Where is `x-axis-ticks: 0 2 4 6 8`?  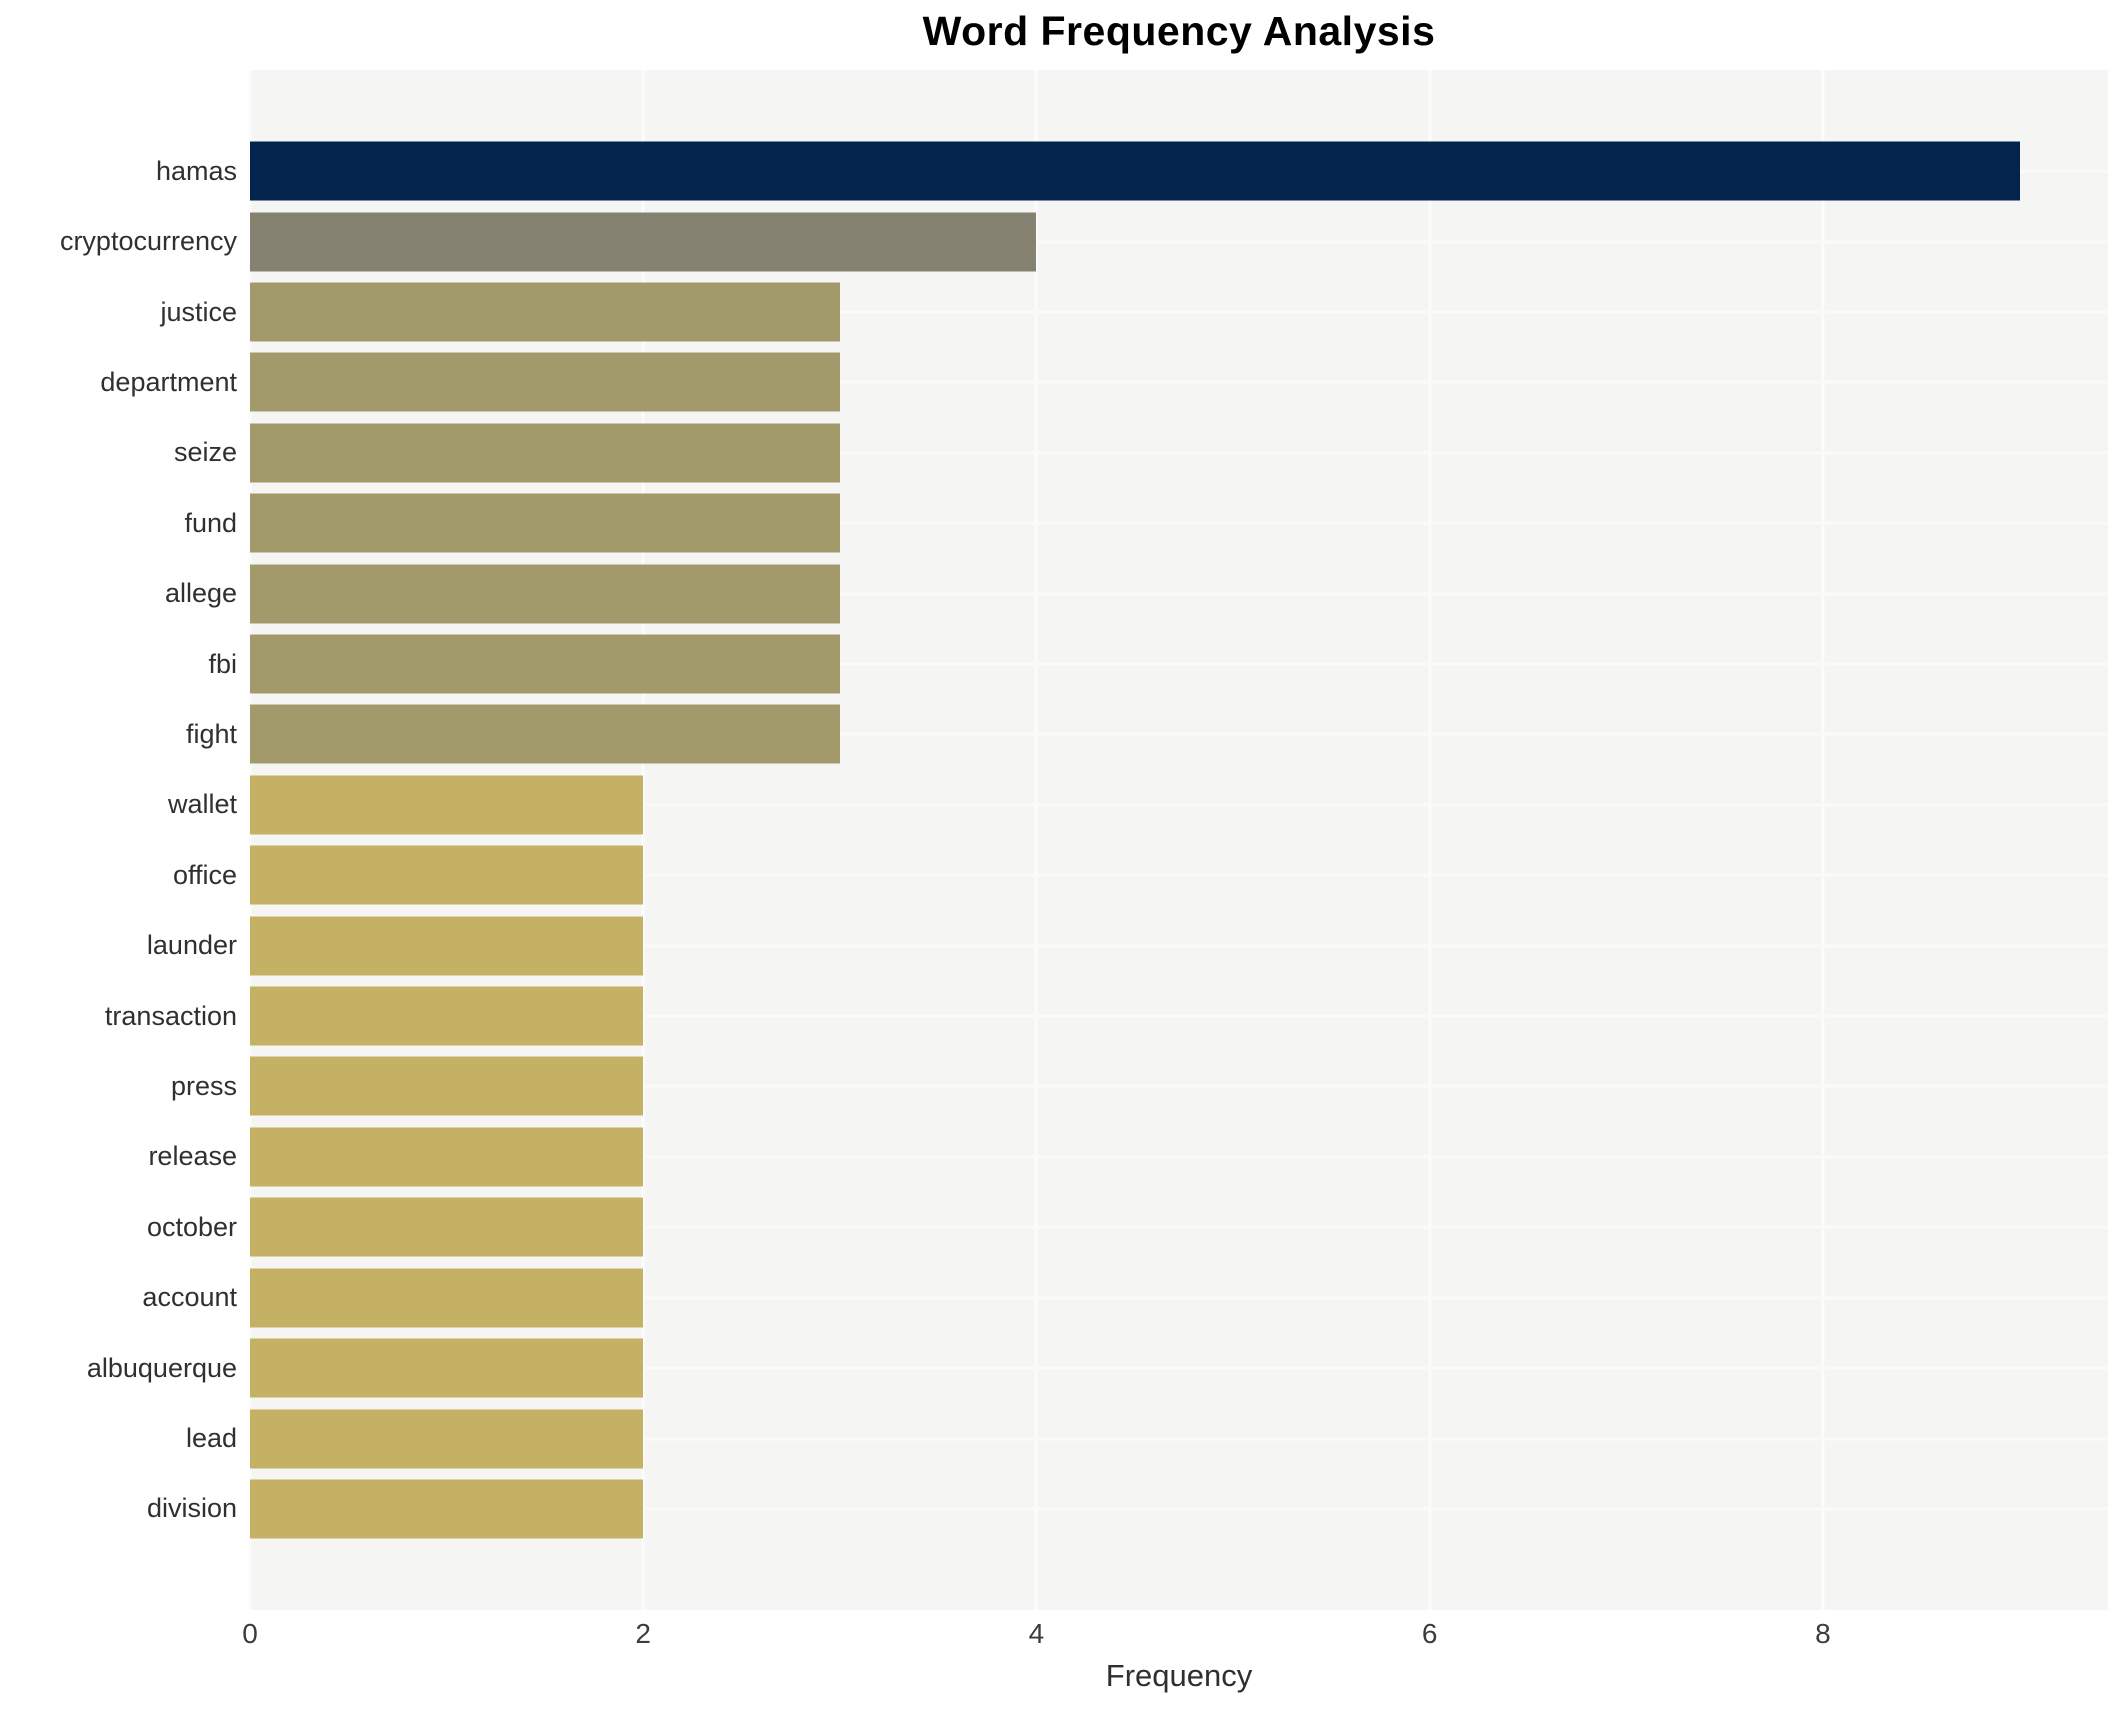
x-axis-ticks: 0 2 4 6 8 is located at coordinates (1064, 1636).